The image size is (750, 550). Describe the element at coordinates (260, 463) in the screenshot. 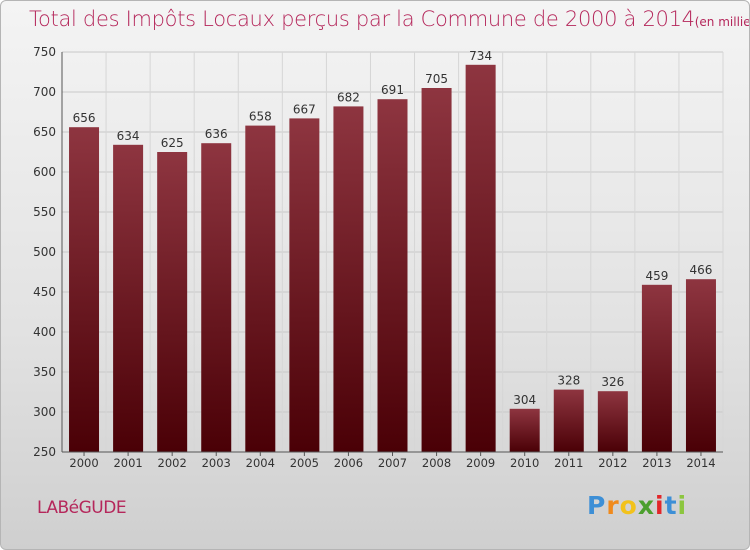

I see `x-tick-label: 2004` at that location.